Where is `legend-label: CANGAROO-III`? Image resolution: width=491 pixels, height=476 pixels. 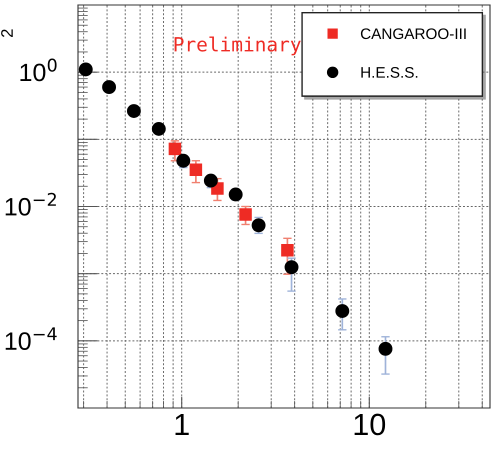 legend-label: CANGAROO-III is located at coordinates (413, 34).